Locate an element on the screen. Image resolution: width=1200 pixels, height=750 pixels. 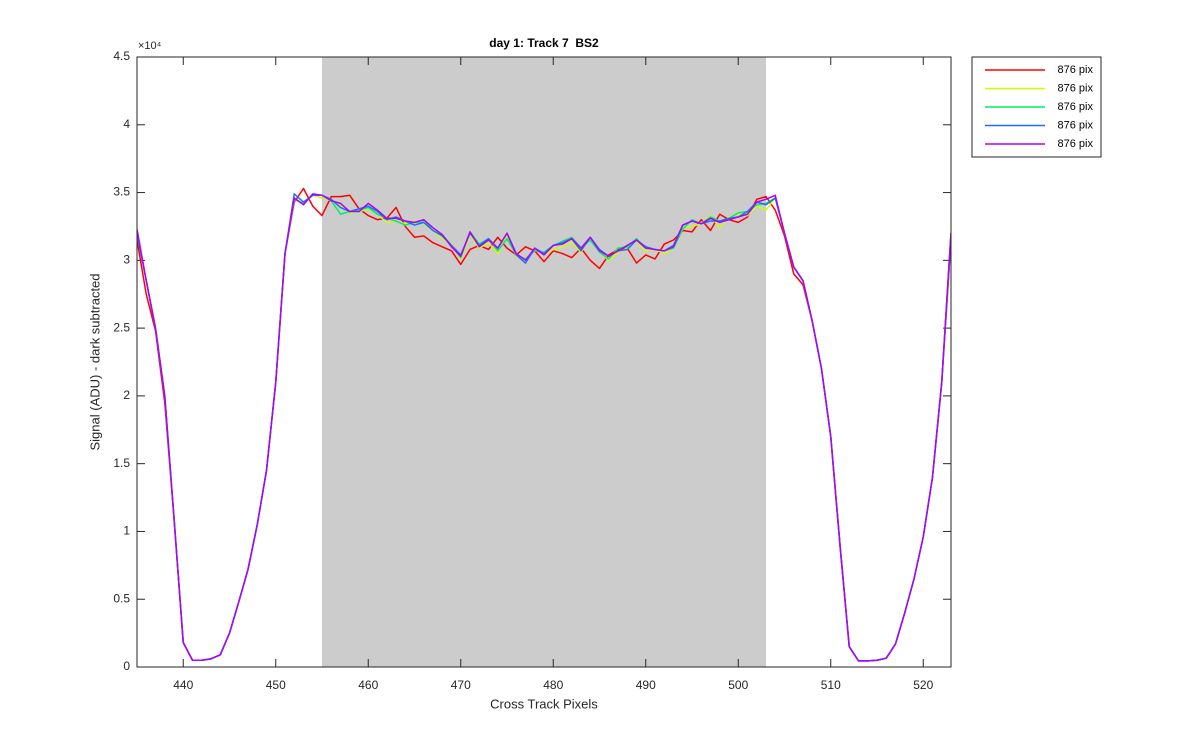
x-tick-label: 520 is located at coordinates (923, 685).